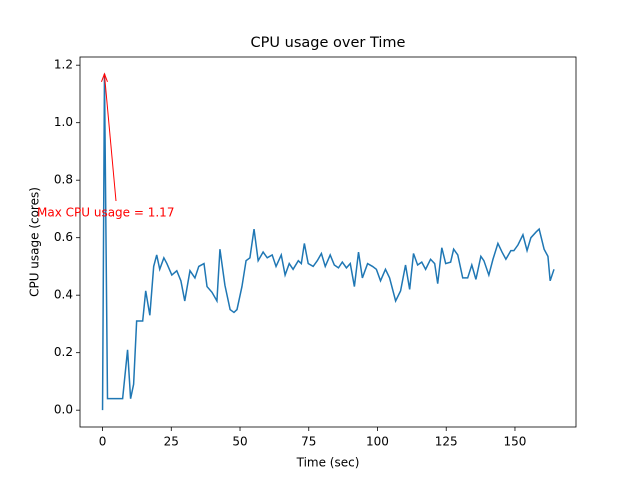  Describe the element at coordinates (110, 138) in the screenshot. I see `annotation-arrow` at that location.